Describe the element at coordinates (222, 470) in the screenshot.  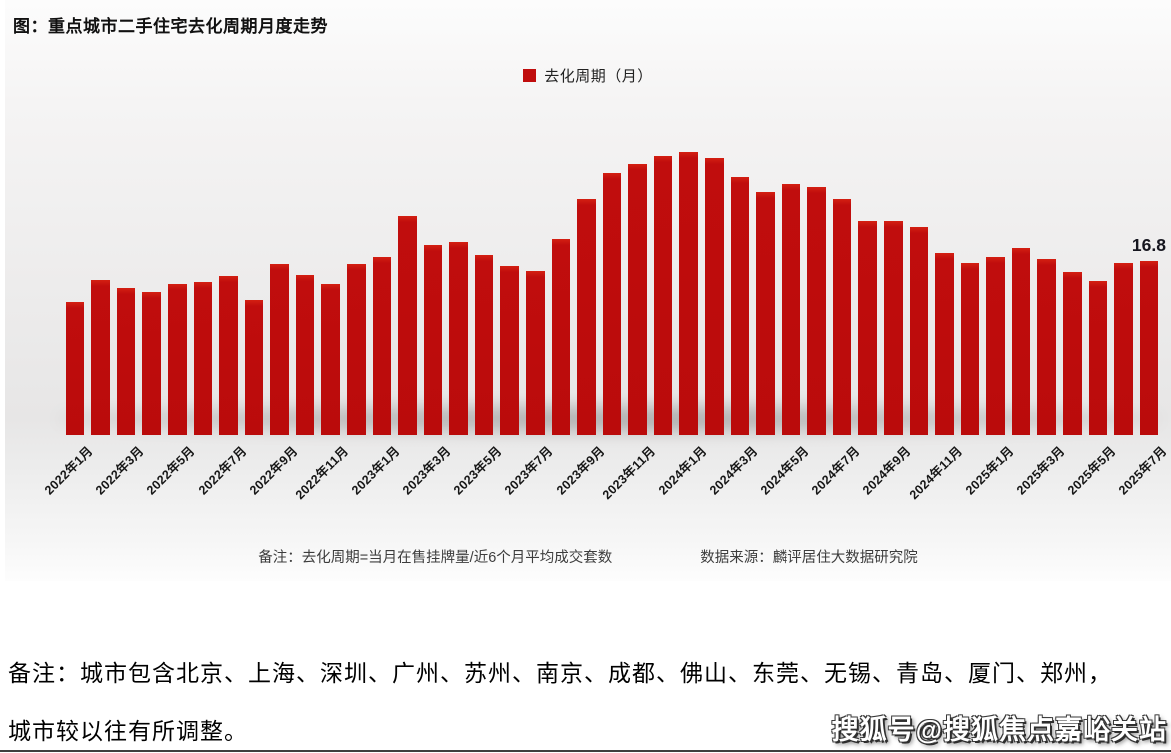
I see `x-tick-label: 2022年7月` at that location.